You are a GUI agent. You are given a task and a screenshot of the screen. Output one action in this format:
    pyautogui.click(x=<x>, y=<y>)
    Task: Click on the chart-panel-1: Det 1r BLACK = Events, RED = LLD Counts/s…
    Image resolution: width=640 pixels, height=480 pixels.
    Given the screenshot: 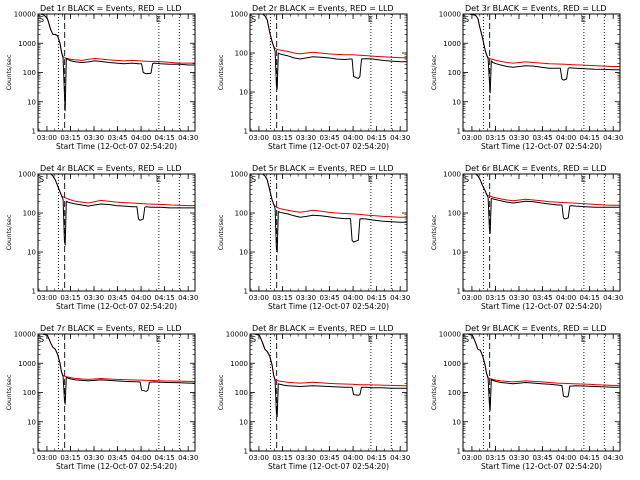 What is the action you would take?
    pyautogui.click(x=101, y=77)
    